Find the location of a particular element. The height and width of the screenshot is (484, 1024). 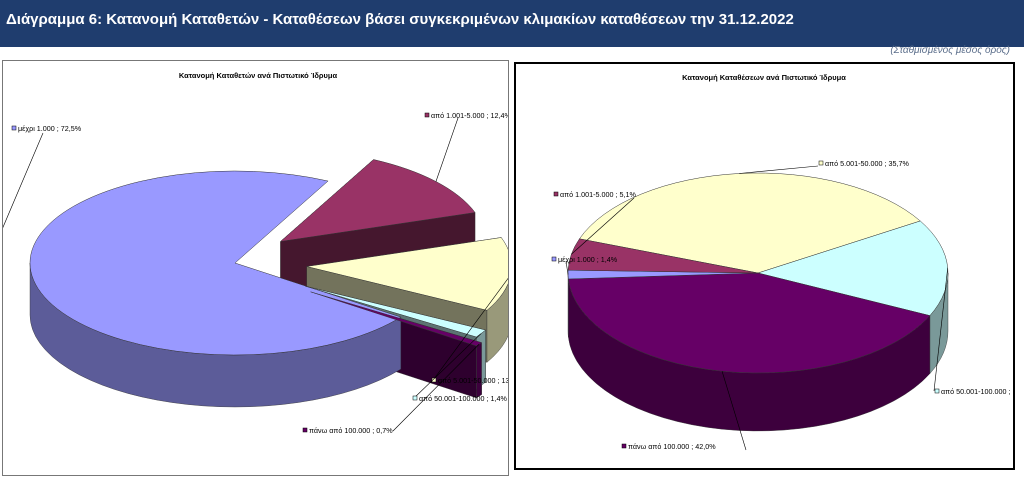

weighted-average-note: (Σταθμισμένος μέσος όρος) is located at coordinates (950, 50).